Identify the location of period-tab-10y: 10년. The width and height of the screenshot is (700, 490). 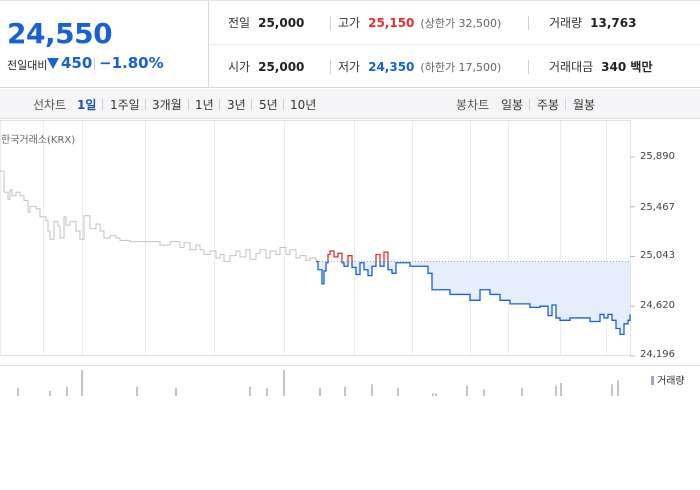
(303, 105).